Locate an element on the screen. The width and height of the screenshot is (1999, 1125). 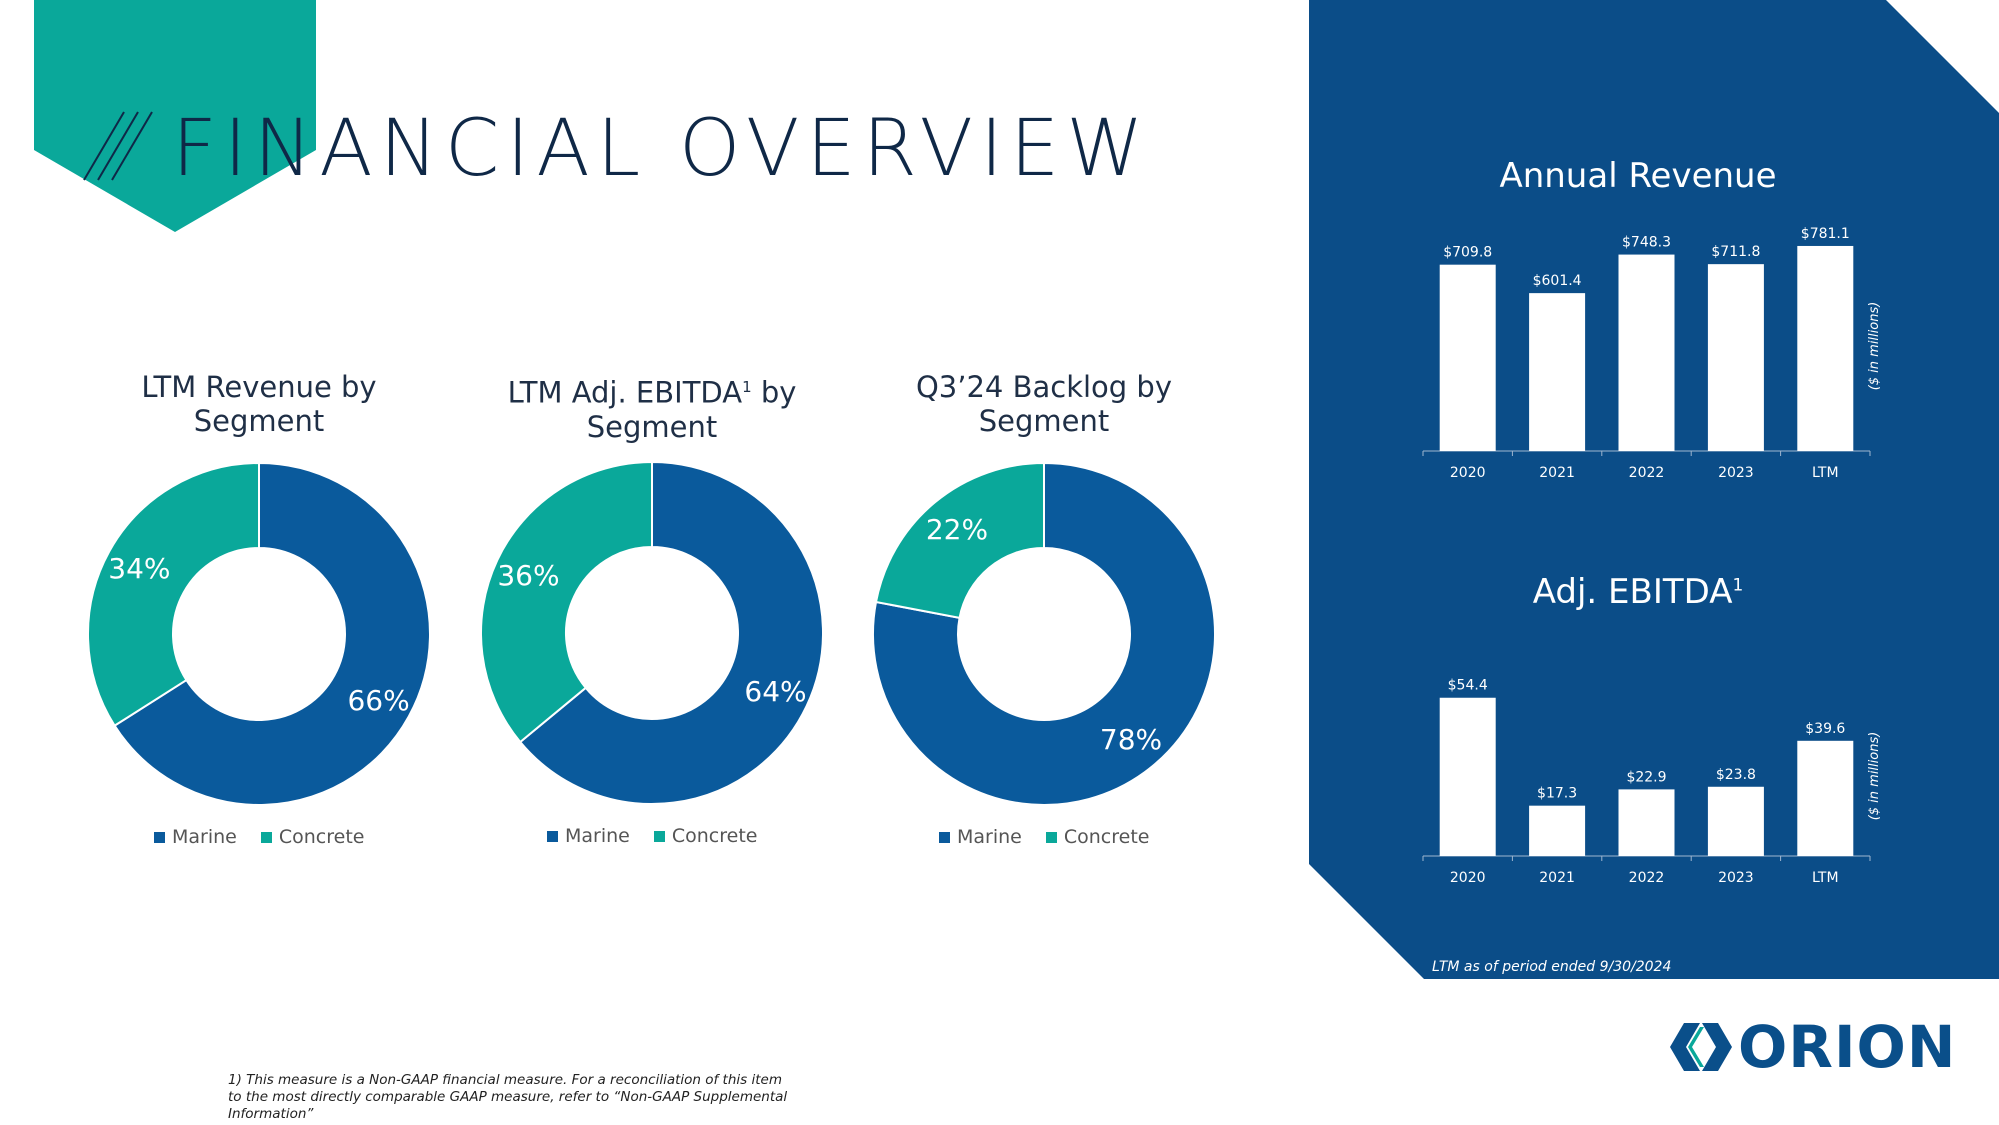
donut-title-backlog: Q3’24 Backlog by Segment is located at coordinates (1043, 404).